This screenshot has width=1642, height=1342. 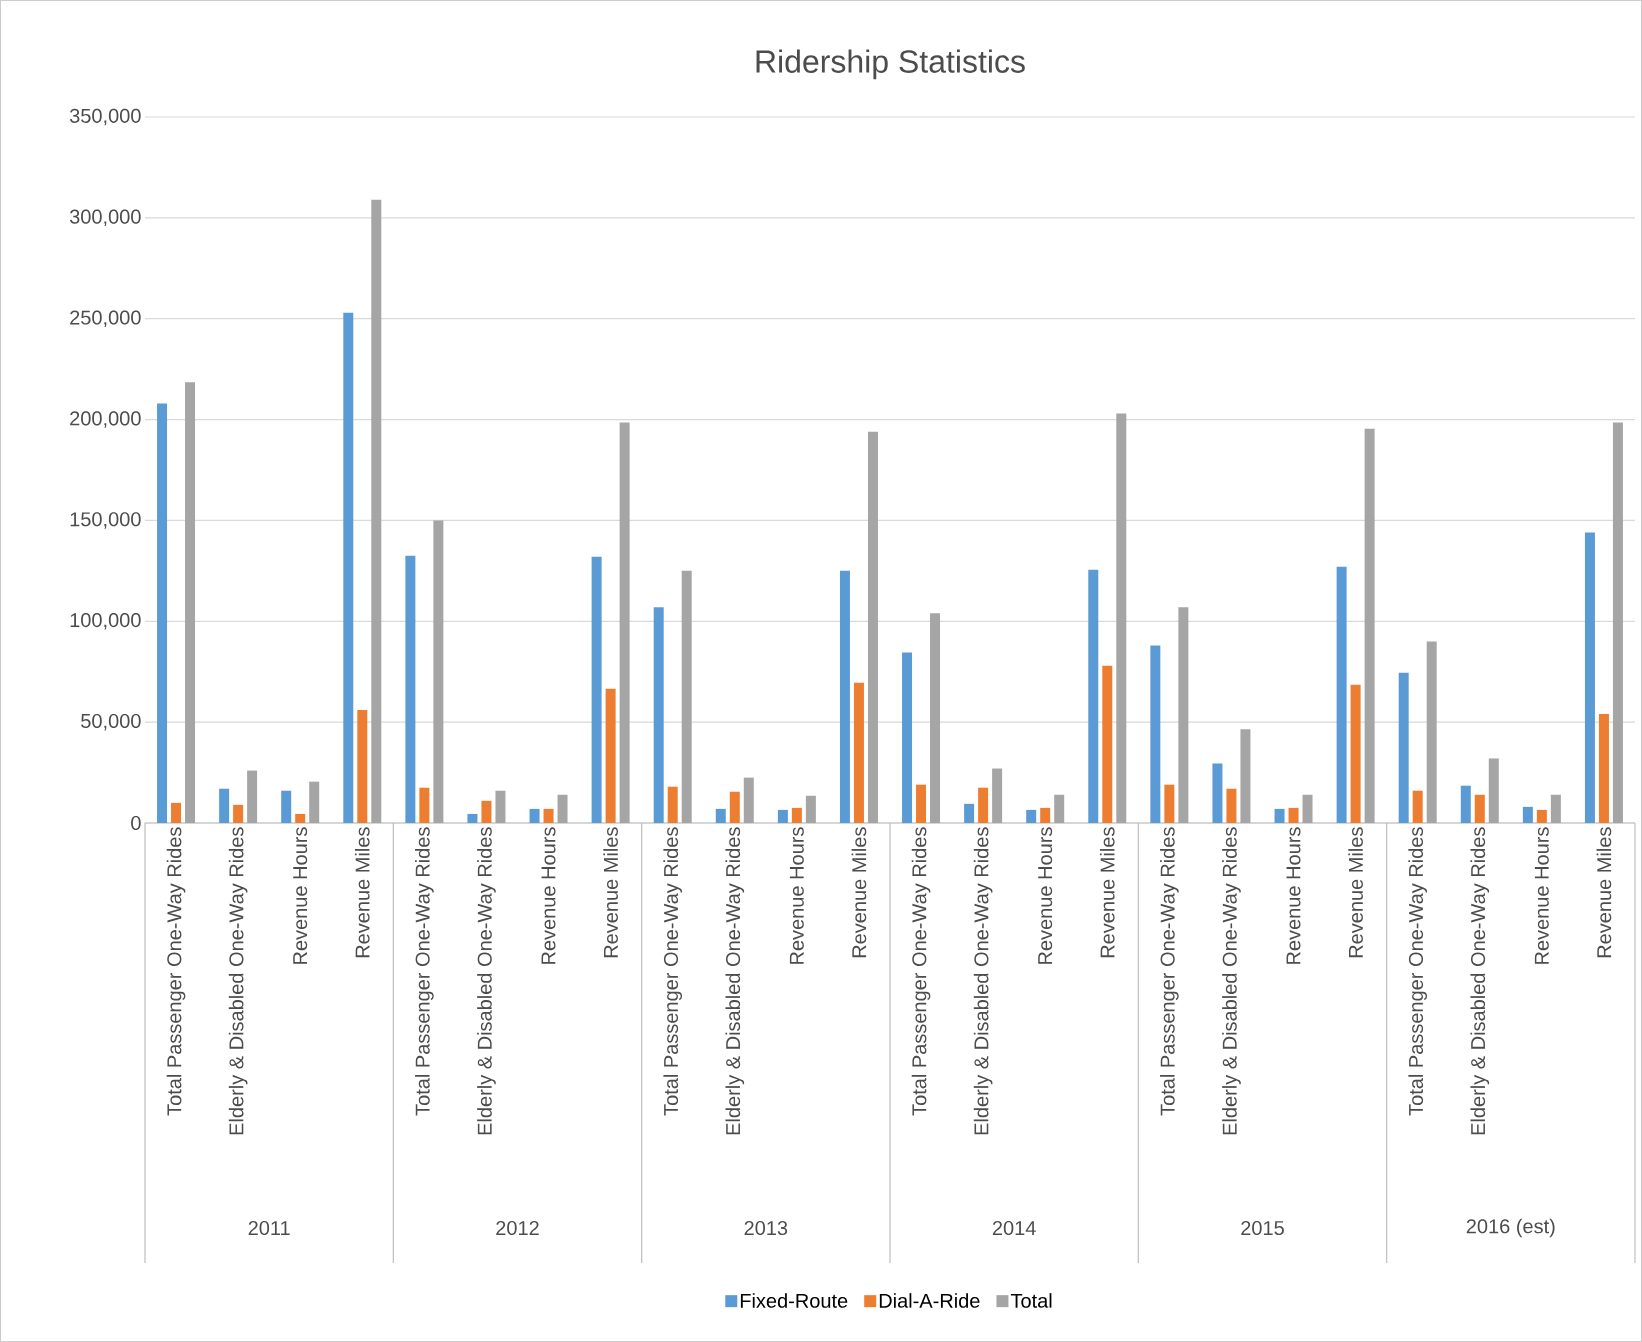 I want to click on legend-label: Fixed-Route, so click(x=794, y=1300).